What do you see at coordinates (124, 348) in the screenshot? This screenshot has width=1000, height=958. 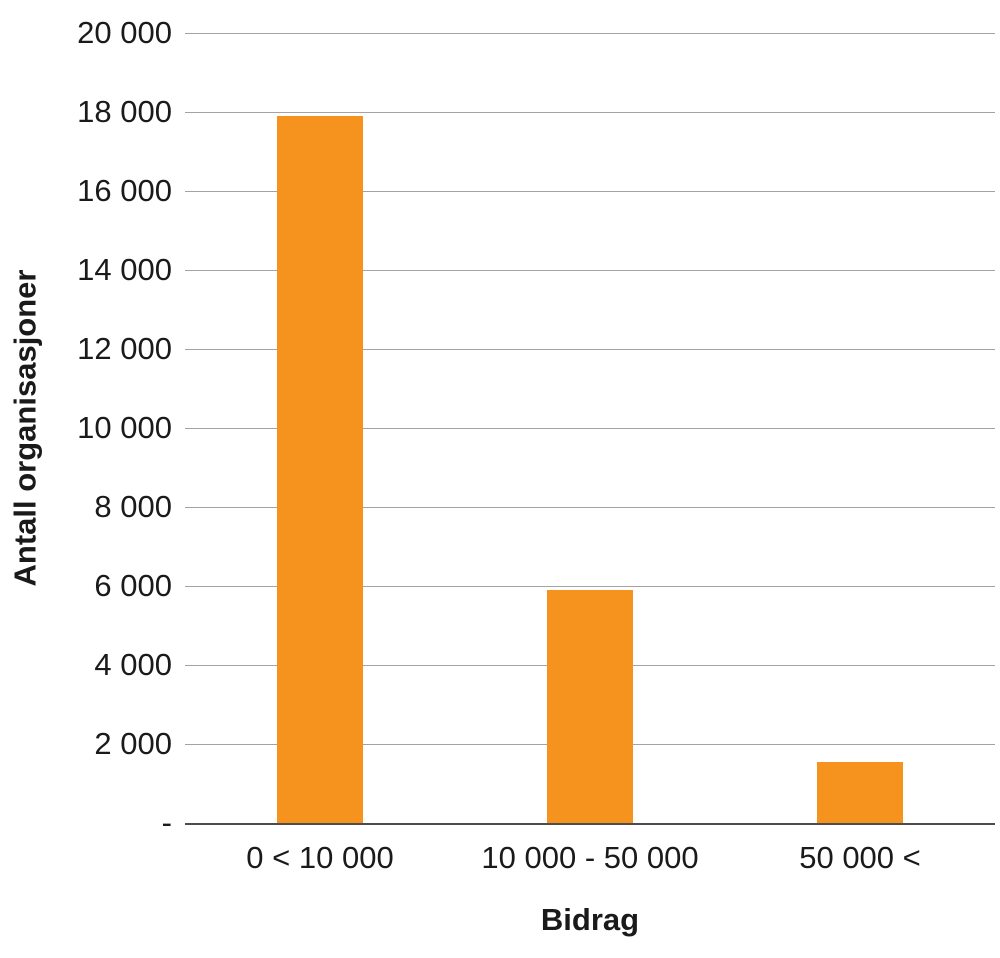 I see `y-tick-label: 12 000` at bounding box center [124, 348].